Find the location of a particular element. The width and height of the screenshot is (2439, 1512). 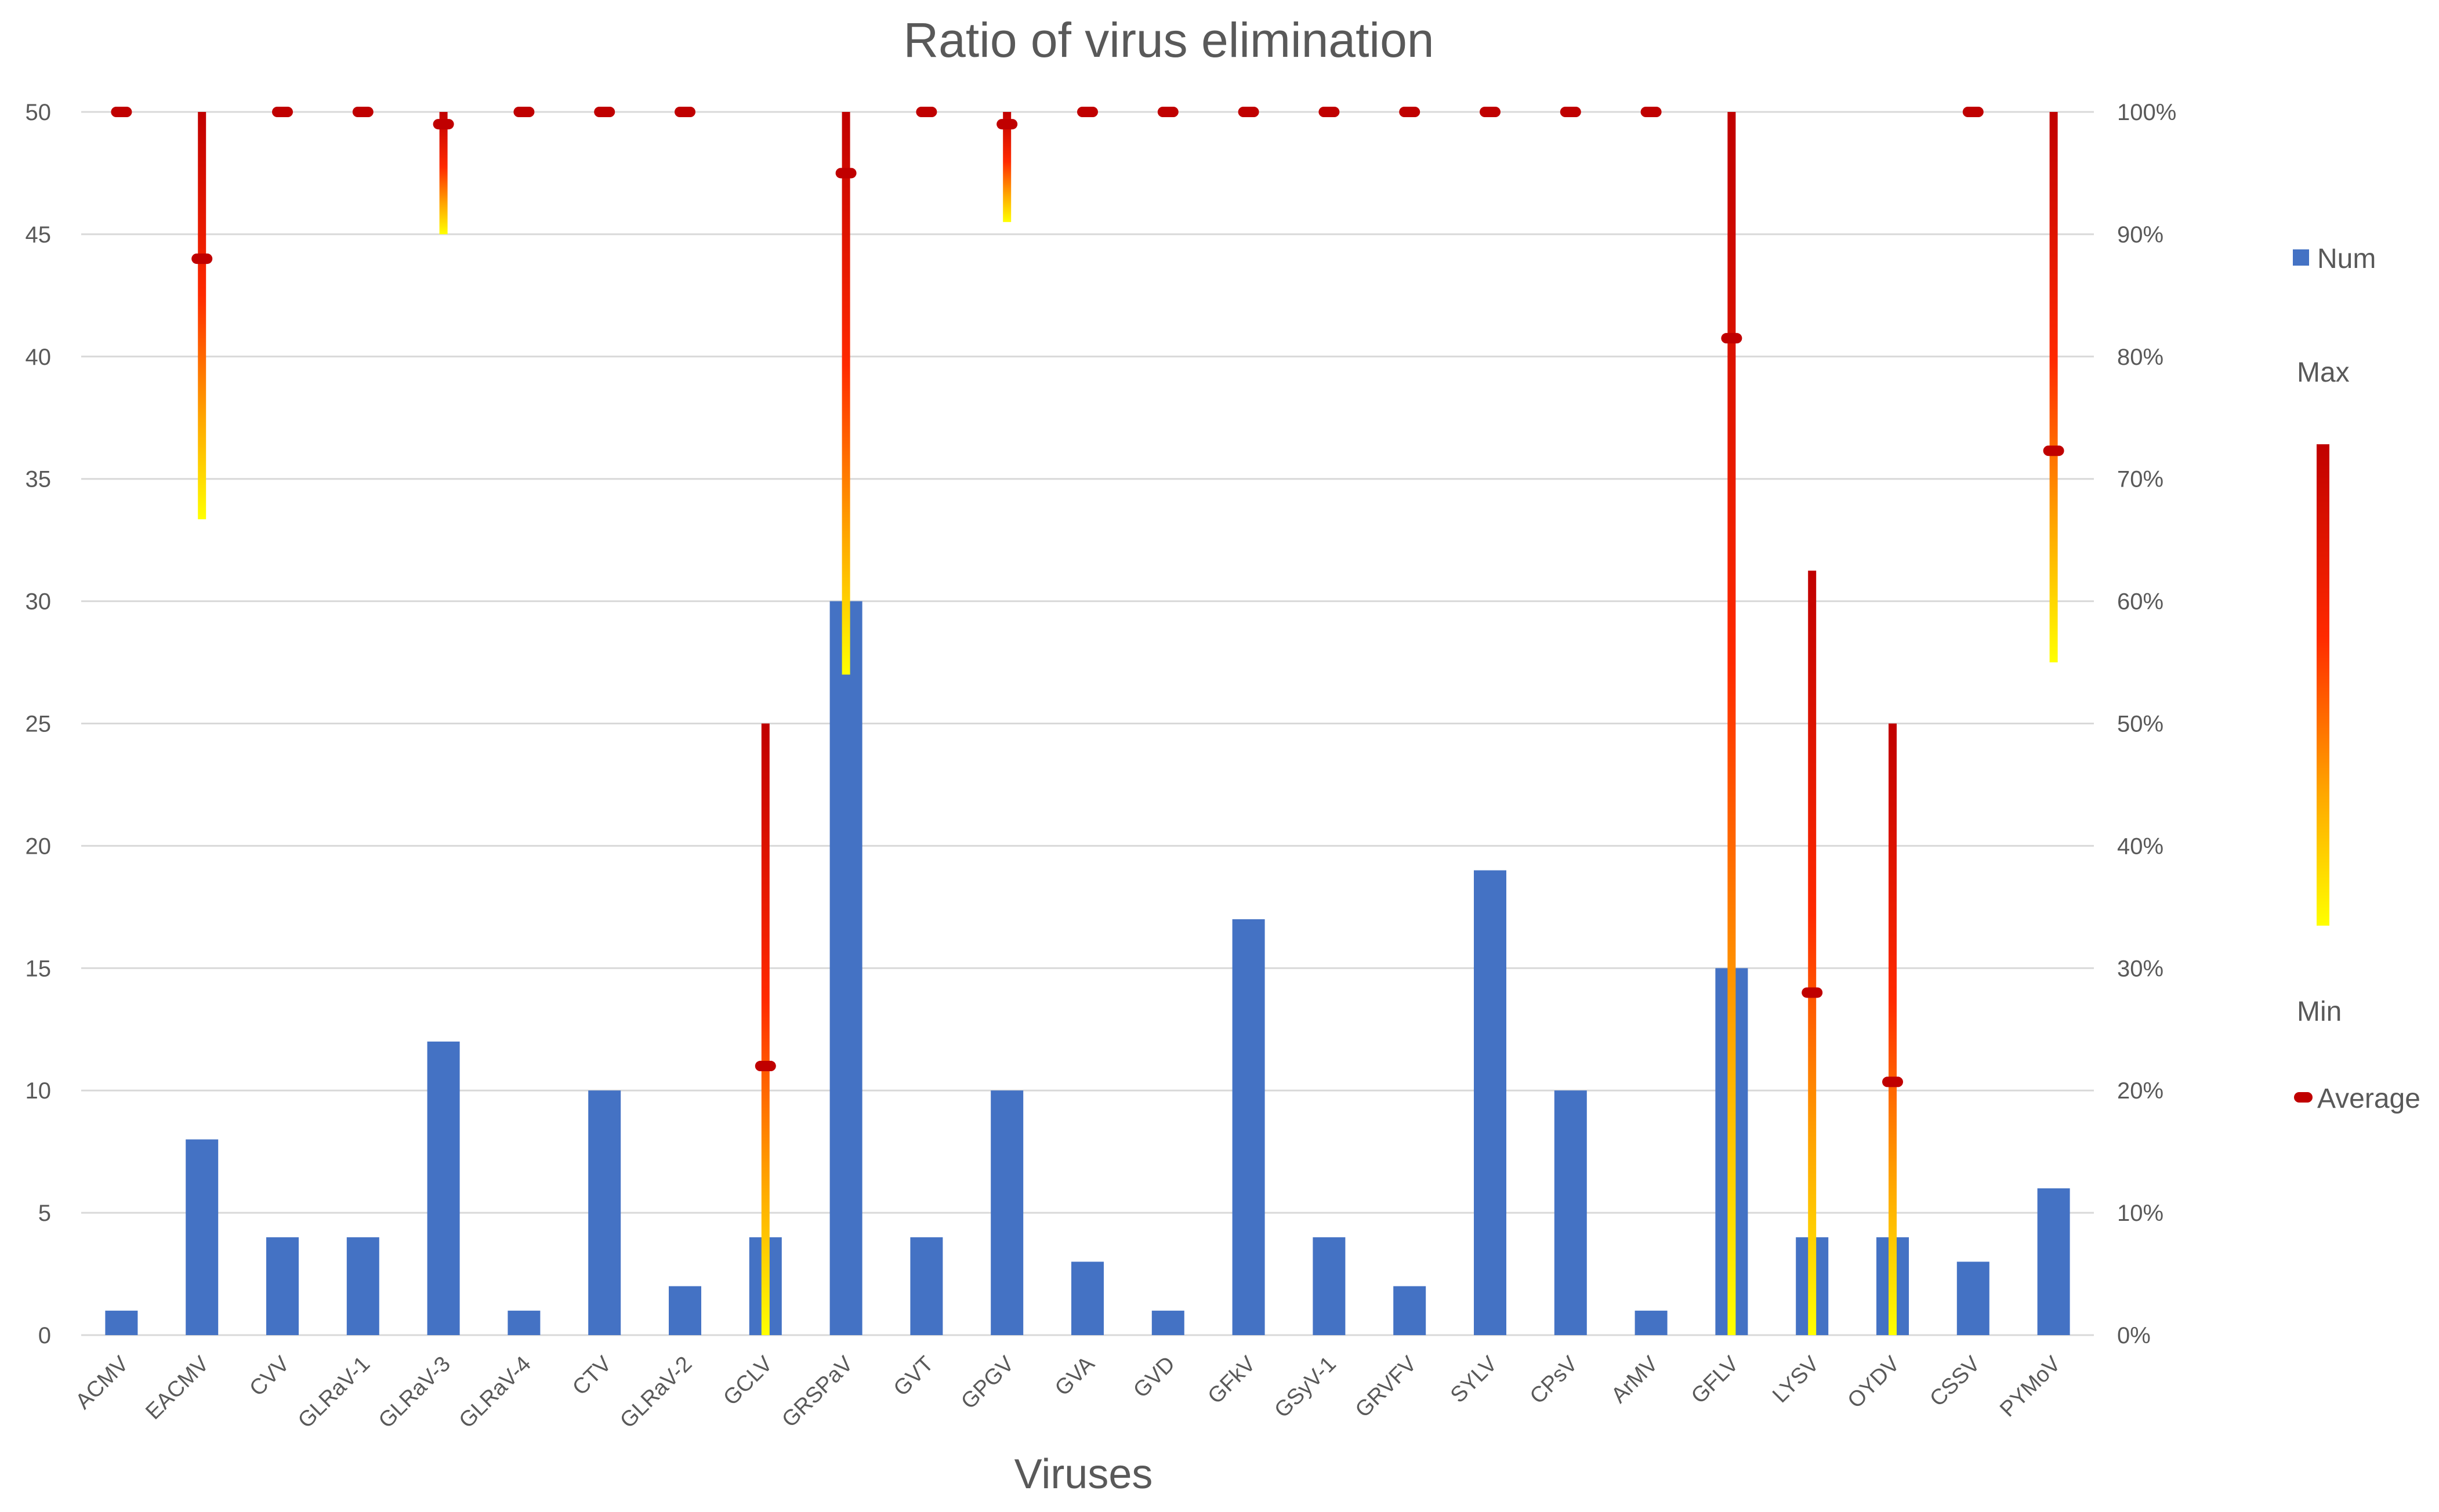

average-ArMV is located at coordinates (1651, 112).